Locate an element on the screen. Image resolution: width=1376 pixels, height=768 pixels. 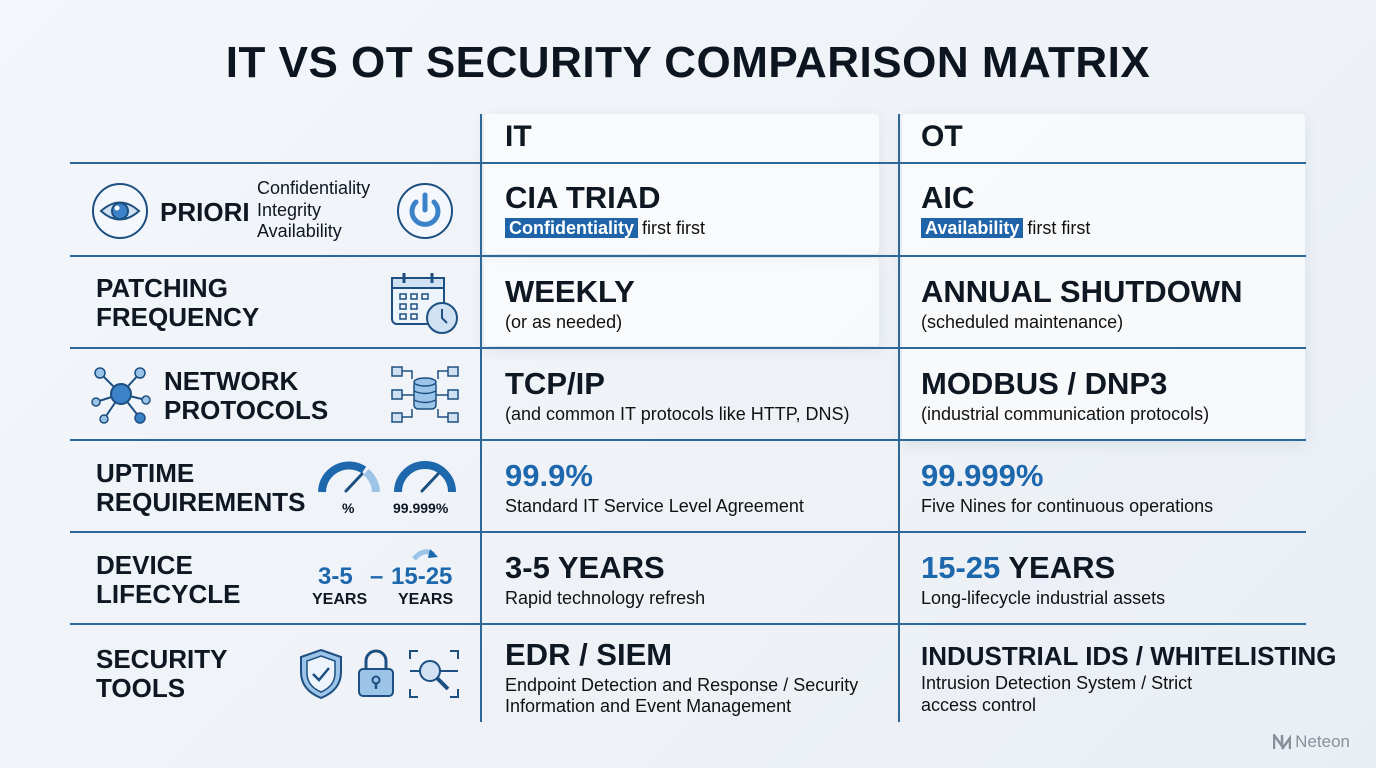
cia-item: Confidentiality is located at coordinates (314, 188).